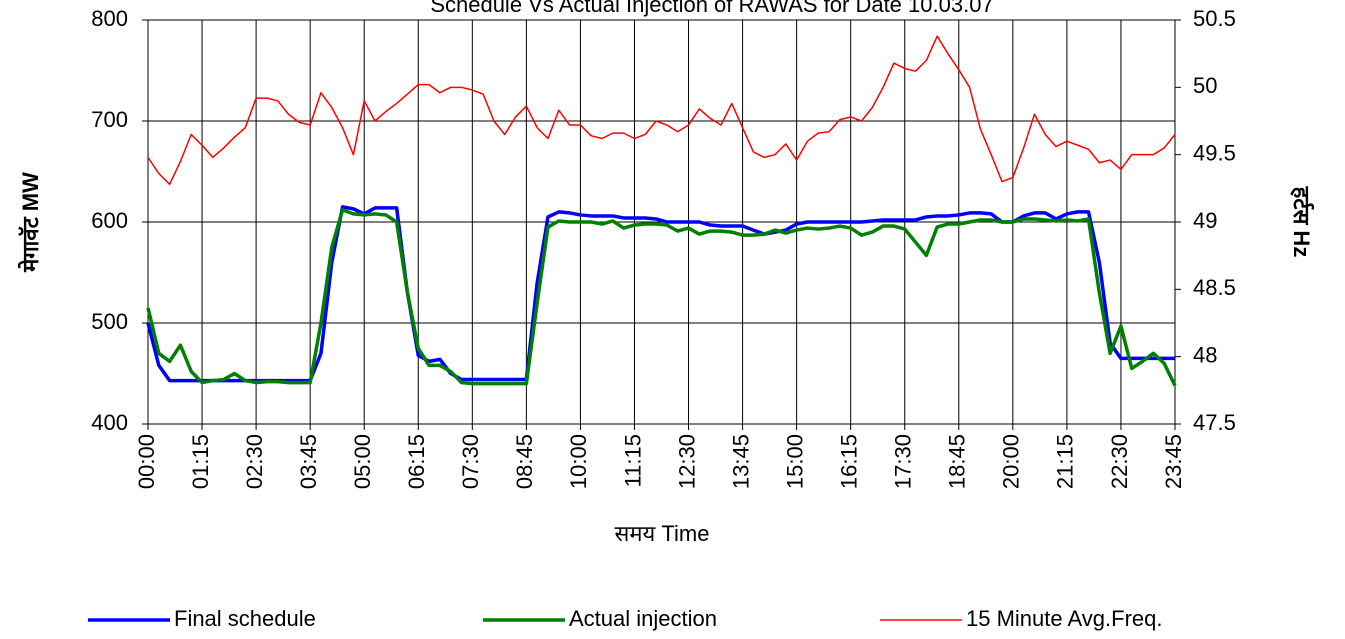 The width and height of the screenshot is (1345, 639). I want to click on x-tick-label: 03:45, so click(308, 461).